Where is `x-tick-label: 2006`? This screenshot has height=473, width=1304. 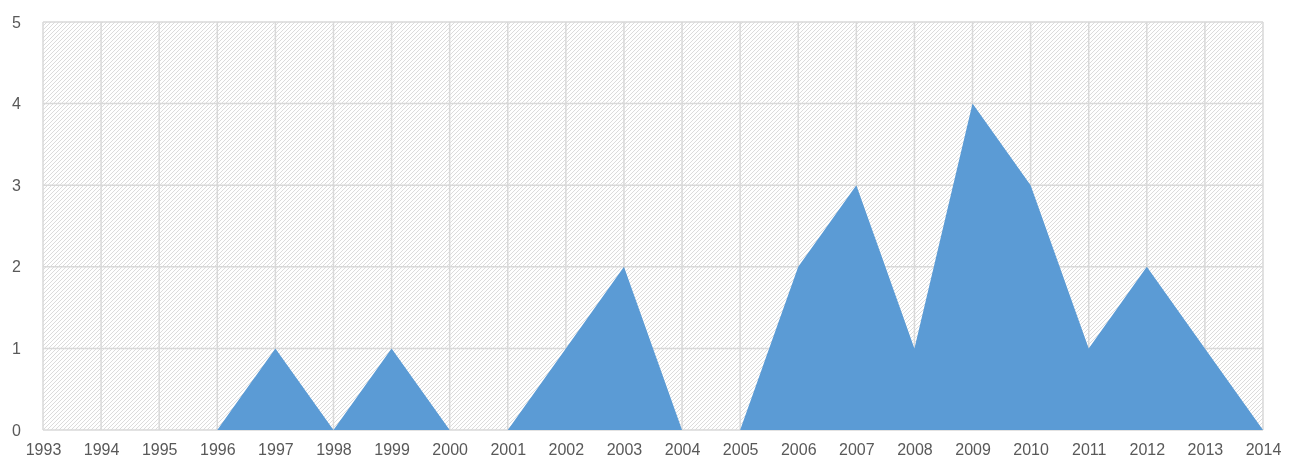
x-tick-label: 2006 is located at coordinates (798, 450).